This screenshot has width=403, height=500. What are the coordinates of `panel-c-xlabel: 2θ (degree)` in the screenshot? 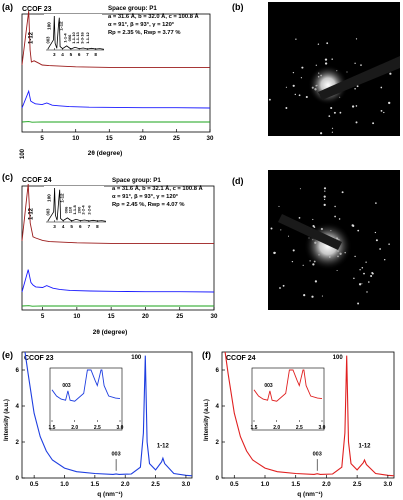 It's located at (110, 332).